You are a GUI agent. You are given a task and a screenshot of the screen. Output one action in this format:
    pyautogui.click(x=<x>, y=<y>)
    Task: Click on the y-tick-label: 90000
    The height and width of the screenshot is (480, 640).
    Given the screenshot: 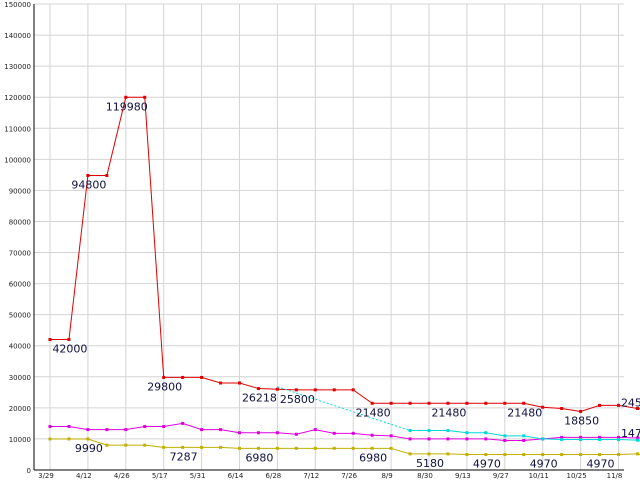 What is the action you would take?
    pyautogui.click(x=20, y=191)
    